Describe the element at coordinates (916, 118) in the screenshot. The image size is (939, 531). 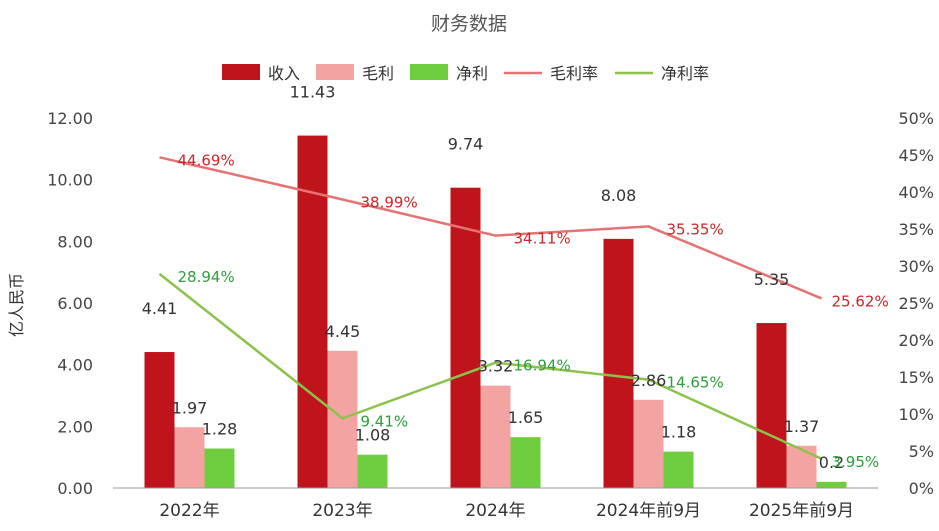
I see `right-tick-label: 50%` at that location.